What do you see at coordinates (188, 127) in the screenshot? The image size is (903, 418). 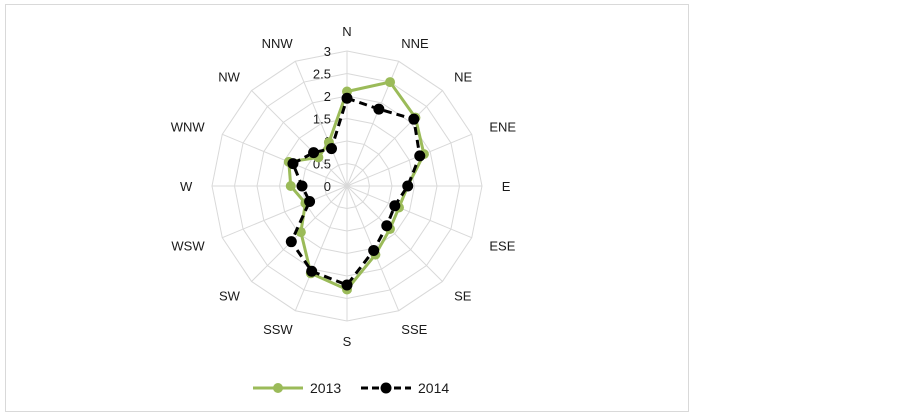 I see `category-label: WNW` at bounding box center [188, 127].